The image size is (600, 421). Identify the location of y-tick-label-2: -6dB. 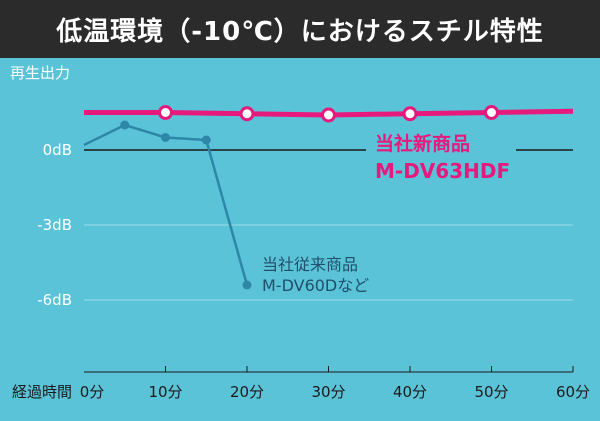
(54, 300).